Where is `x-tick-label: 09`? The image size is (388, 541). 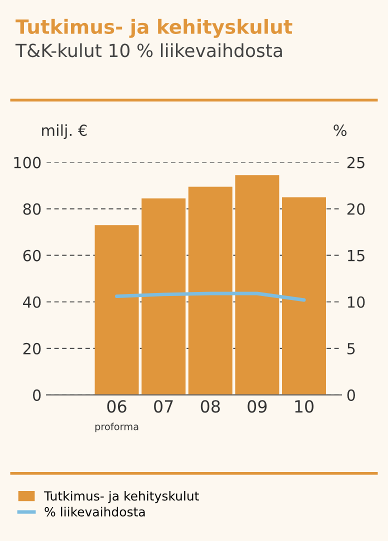 x-tick-label: 09 is located at coordinates (257, 406).